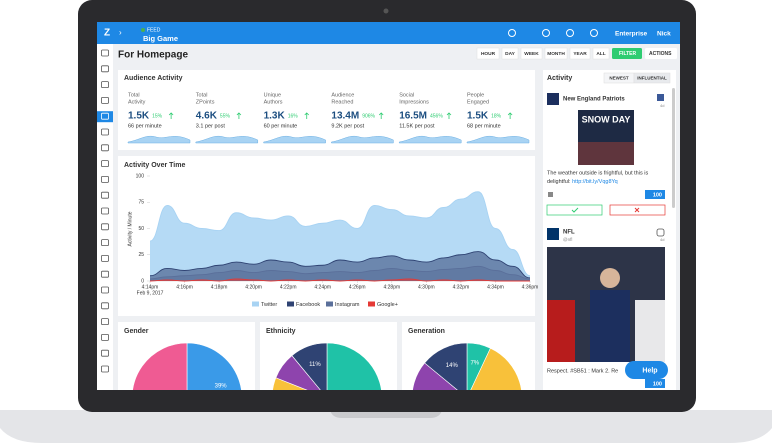  What do you see at coordinates (347, 305) in the screenshot?
I see `legend-label: Instagram` at bounding box center [347, 305].